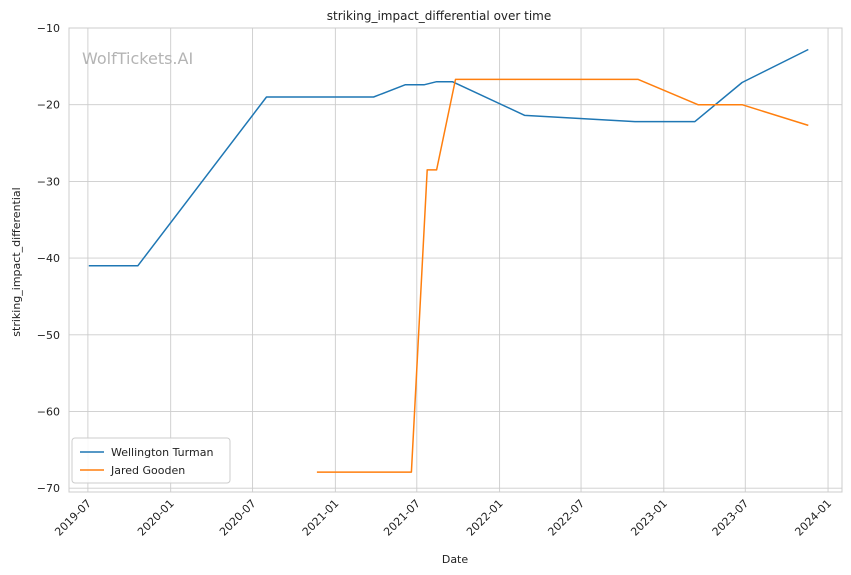  Describe the element at coordinates (485, 518) in the screenshot. I see `x-tick-label: 2022-01` at that location.